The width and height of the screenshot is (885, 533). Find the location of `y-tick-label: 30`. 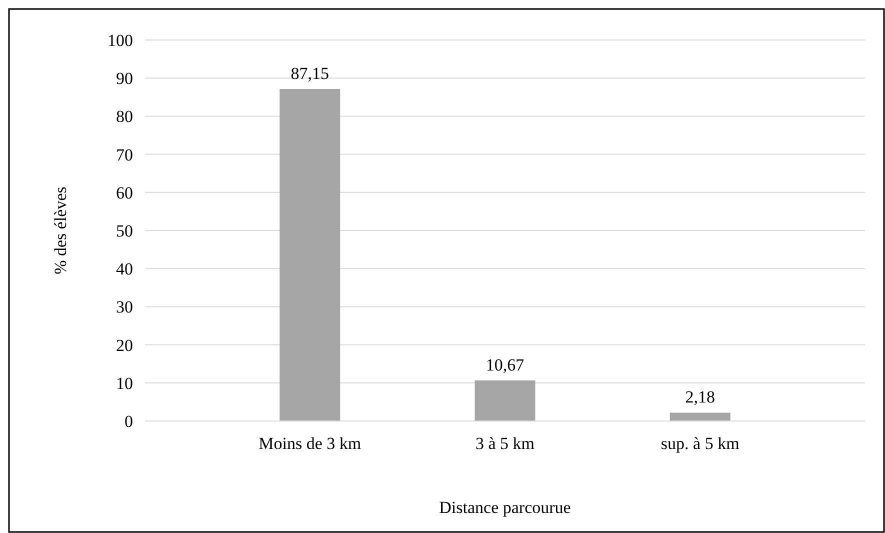

y-tick-label: 30 is located at coordinates (124, 307).